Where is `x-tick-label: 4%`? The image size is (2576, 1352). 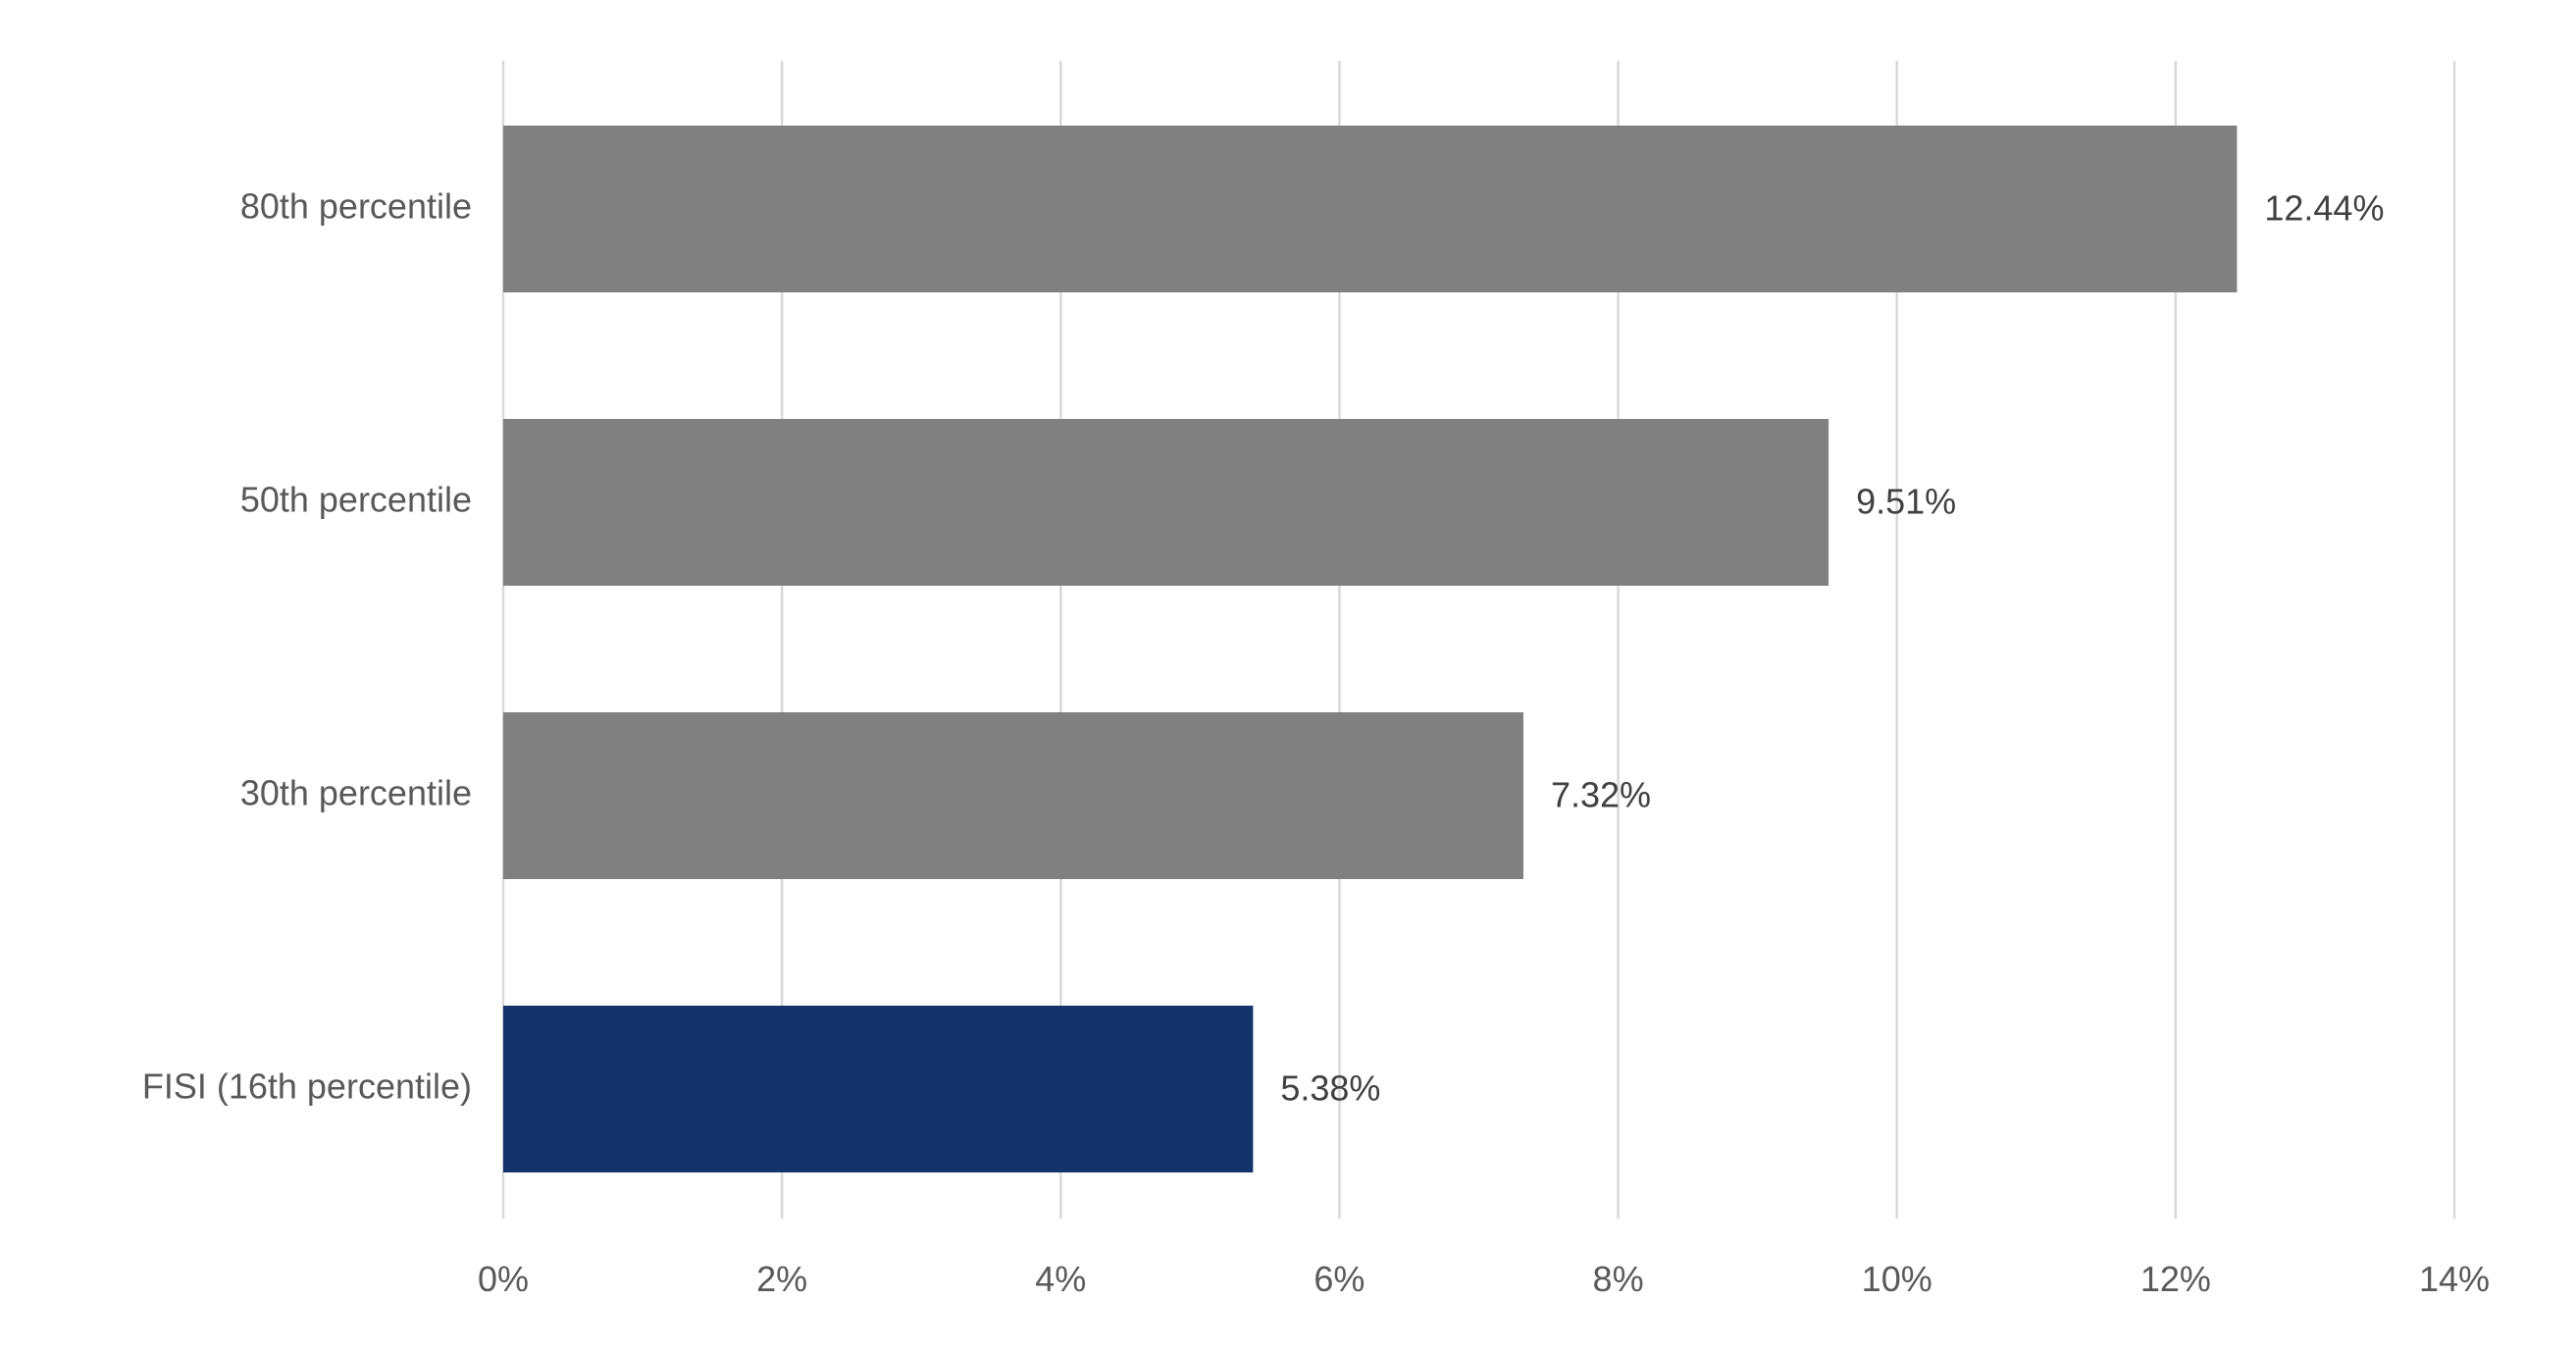 x-tick-label: 4% is located at coordinates (1060, 1279).